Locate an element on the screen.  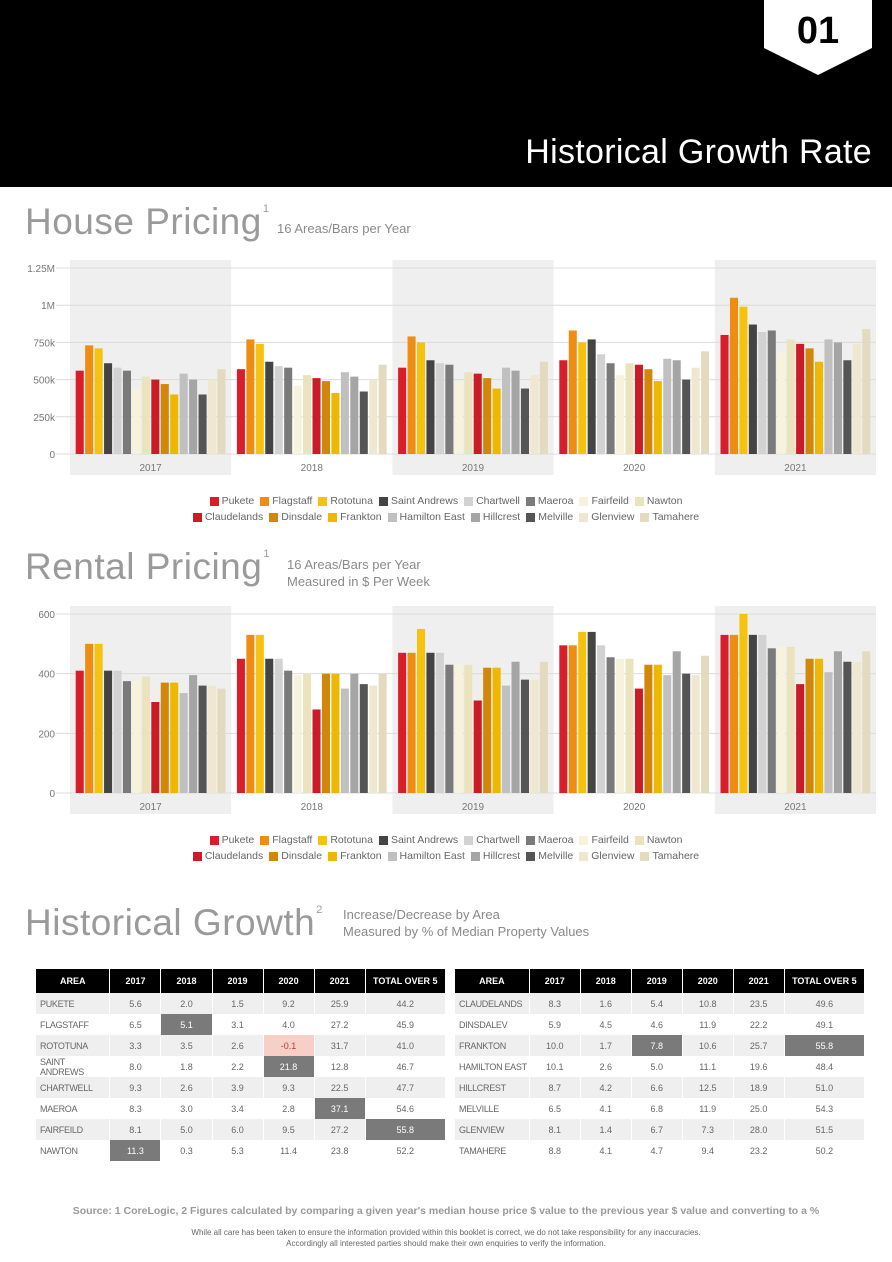
growth-right-value-cell: 6.8 is located at coordinates (657, 1108).